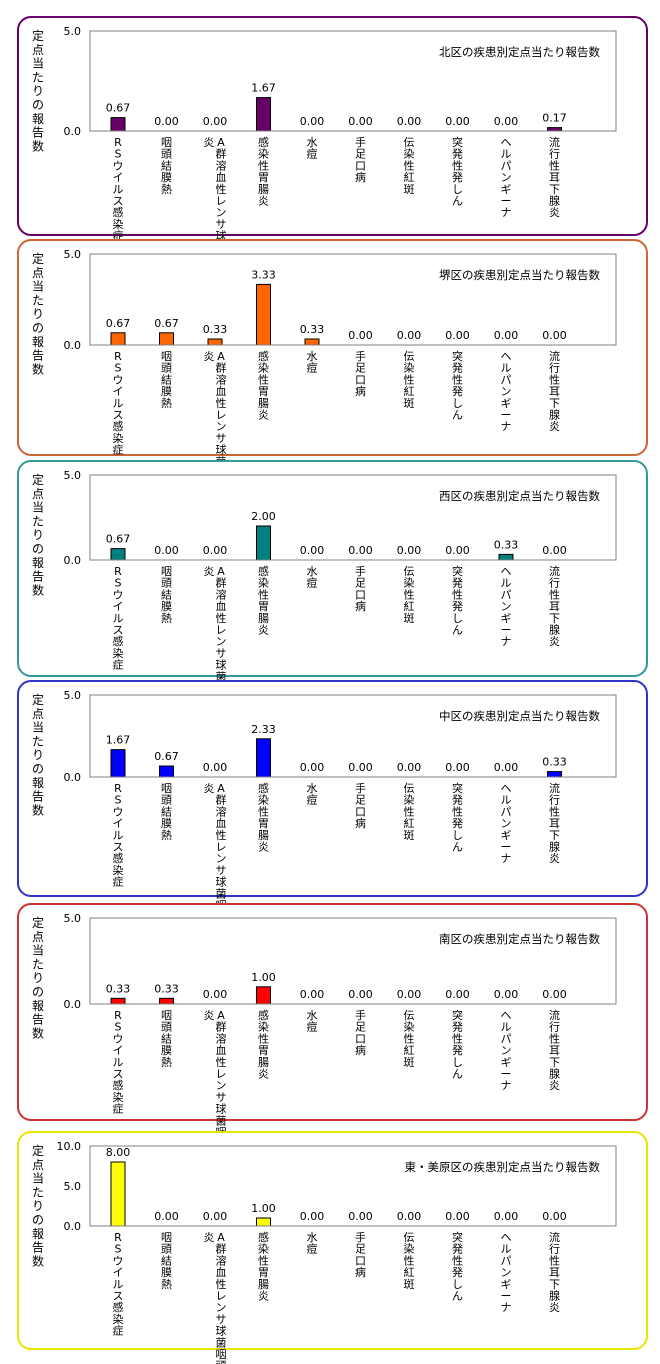 Image resolution: width=660 pixels, height=1364 pixels. I want to click on chart-title: 西区の疾患別定点当たり報告数, so click(519, 496).